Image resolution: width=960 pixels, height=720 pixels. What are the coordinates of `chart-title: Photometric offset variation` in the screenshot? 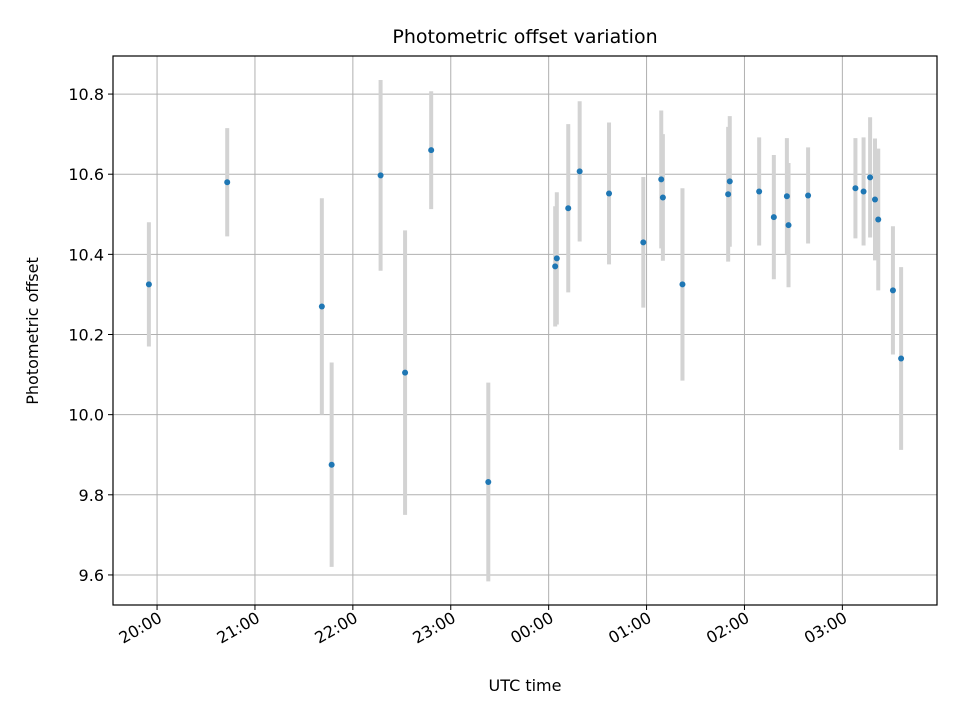 It's located at (524, 37).